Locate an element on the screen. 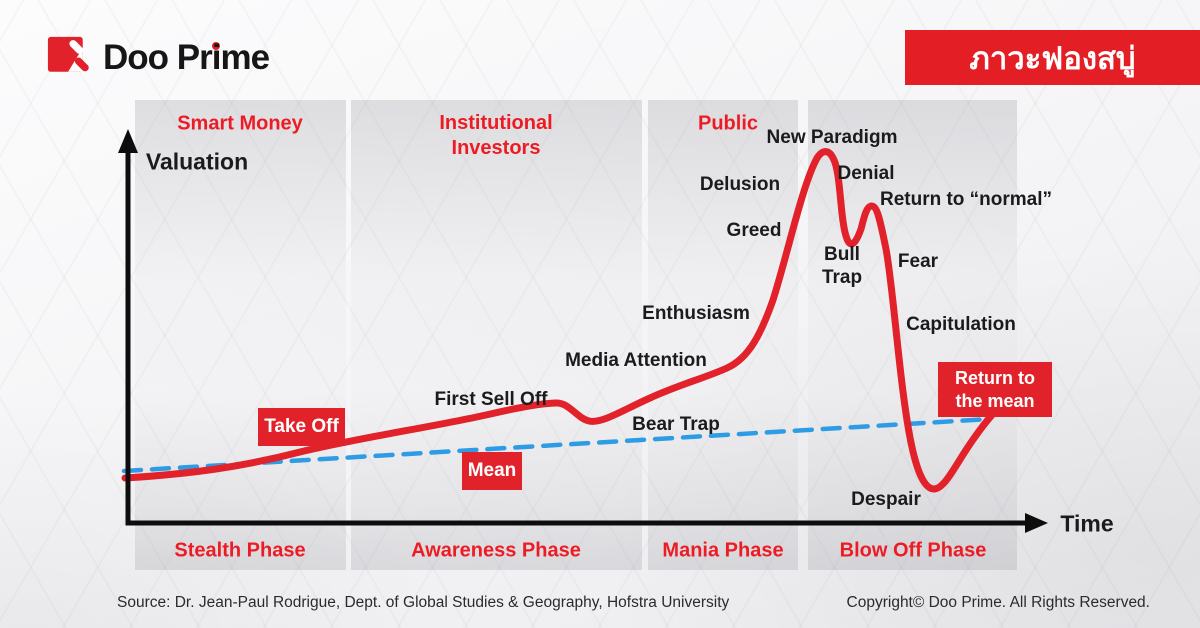 This screenshot has height=628, width=1200. phase-label-stealth: Stealth Phase is located at coordinates (240, 550).